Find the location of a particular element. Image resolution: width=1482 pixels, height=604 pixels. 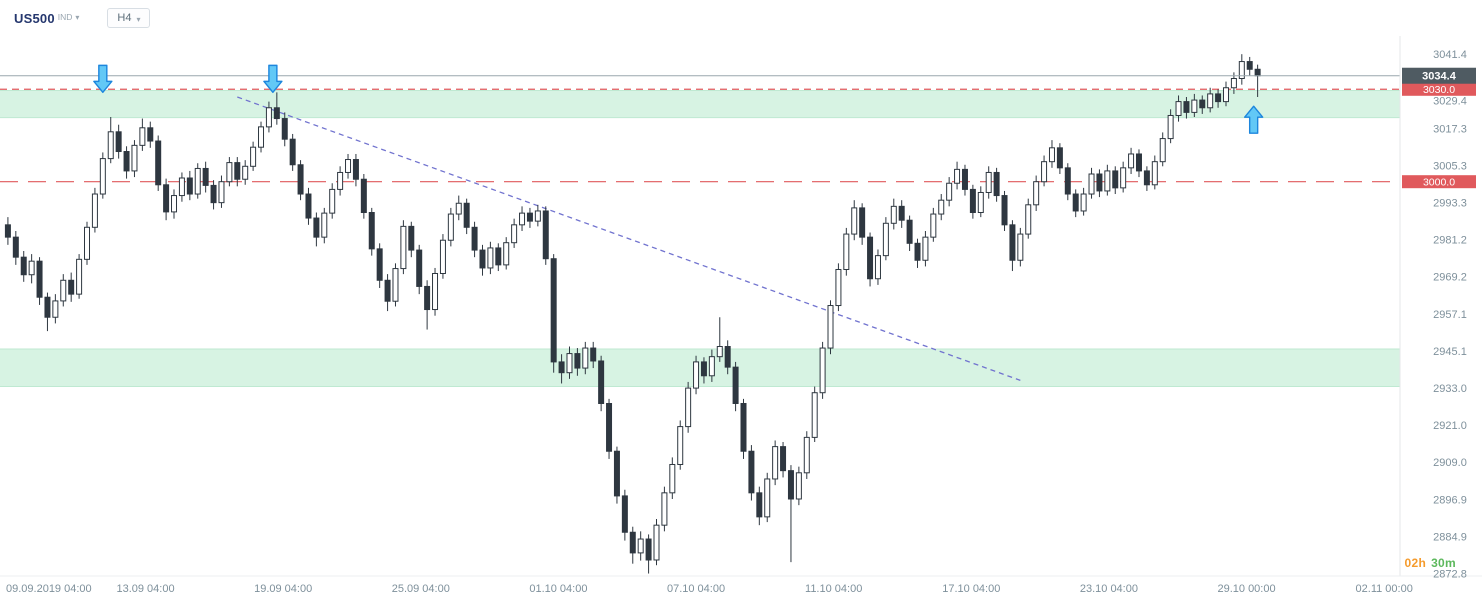

symbol-name: US500 is located at coordinates (34, 18).